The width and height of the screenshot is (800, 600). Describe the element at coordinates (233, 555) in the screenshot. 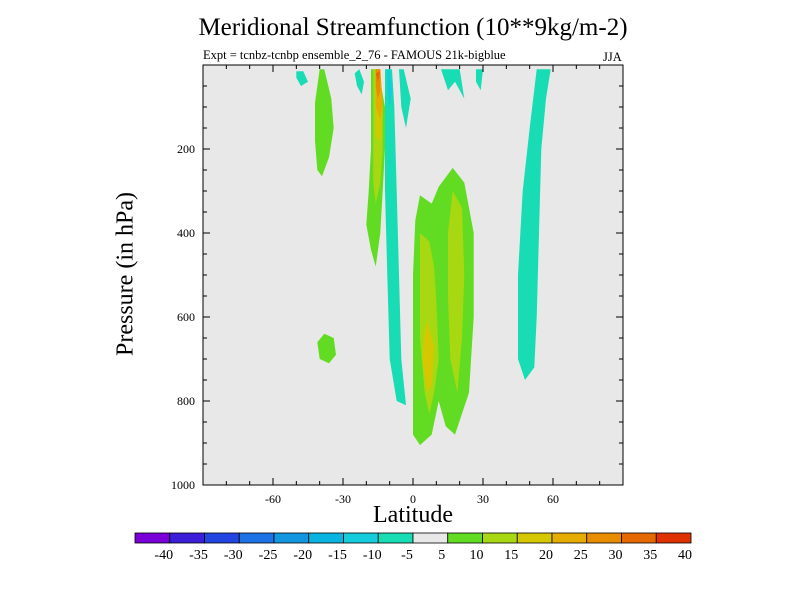

I see `colorbar-label: -30` at that location.